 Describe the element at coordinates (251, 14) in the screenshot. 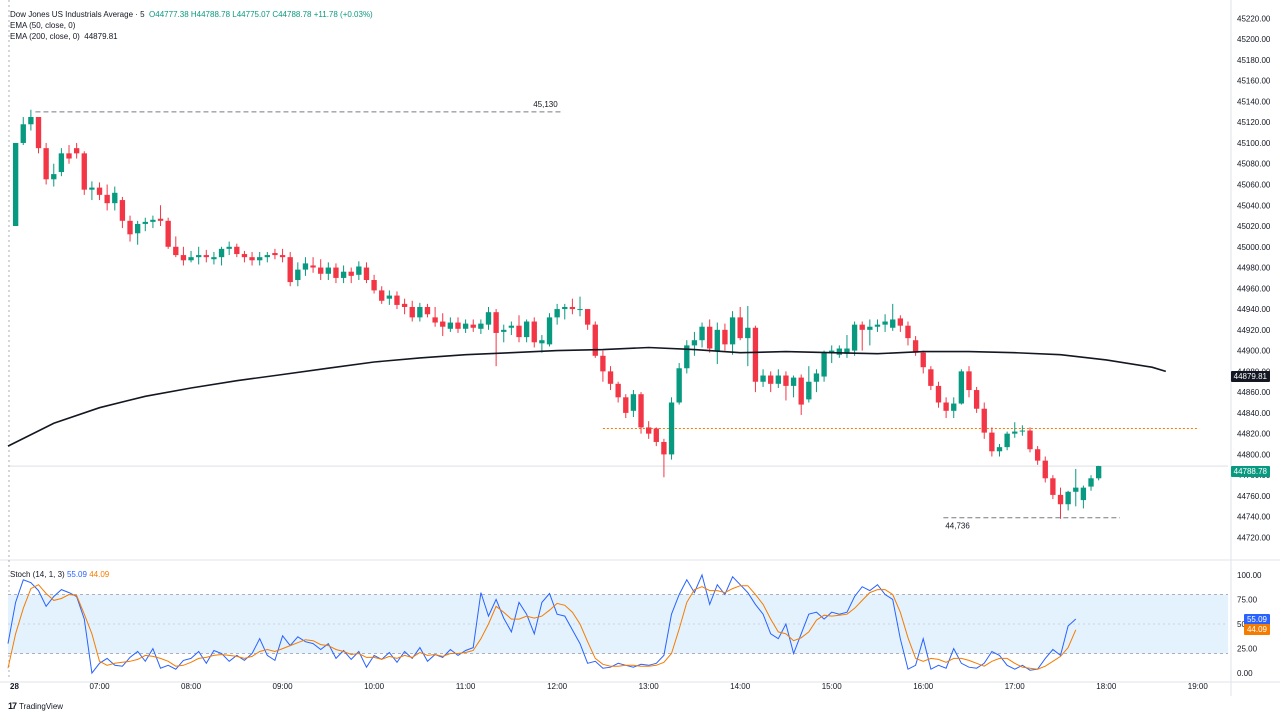

I see `low-value: L44775.07` at that location.